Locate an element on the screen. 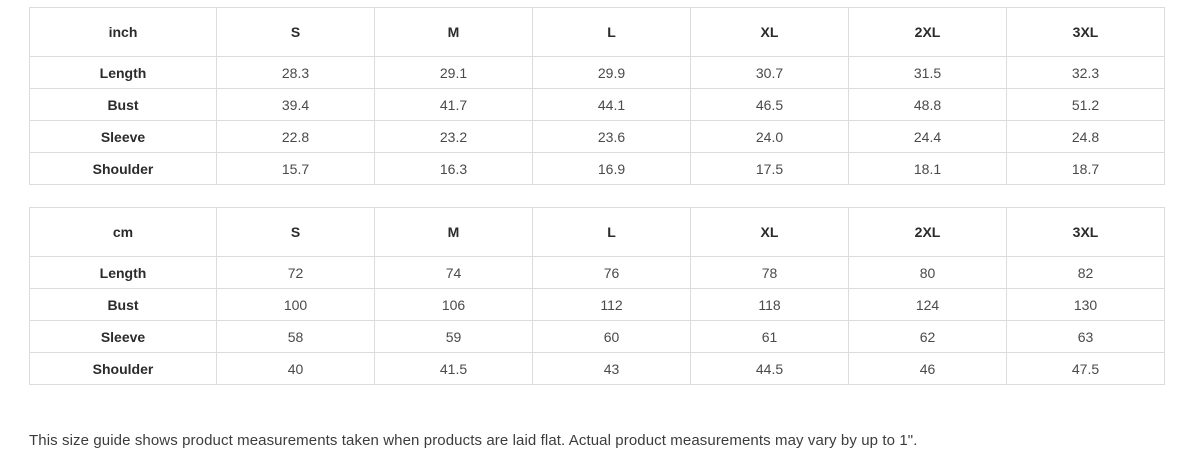 The height and width of the screenshot is (451, 1193). cell-length-m: 74 is located at coordinates (453, 272).